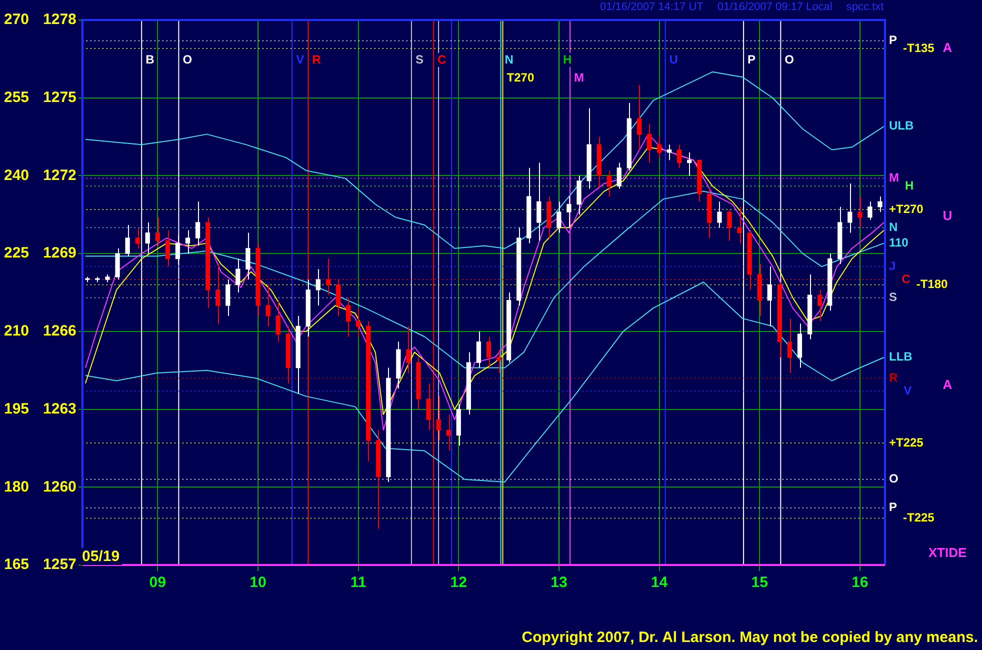 This screenshot has width=982, height=650. What do you see at coordinates (559, 583) in the screenshot?
I see `x-tick-label: 13` at bounding box center [559, 583].